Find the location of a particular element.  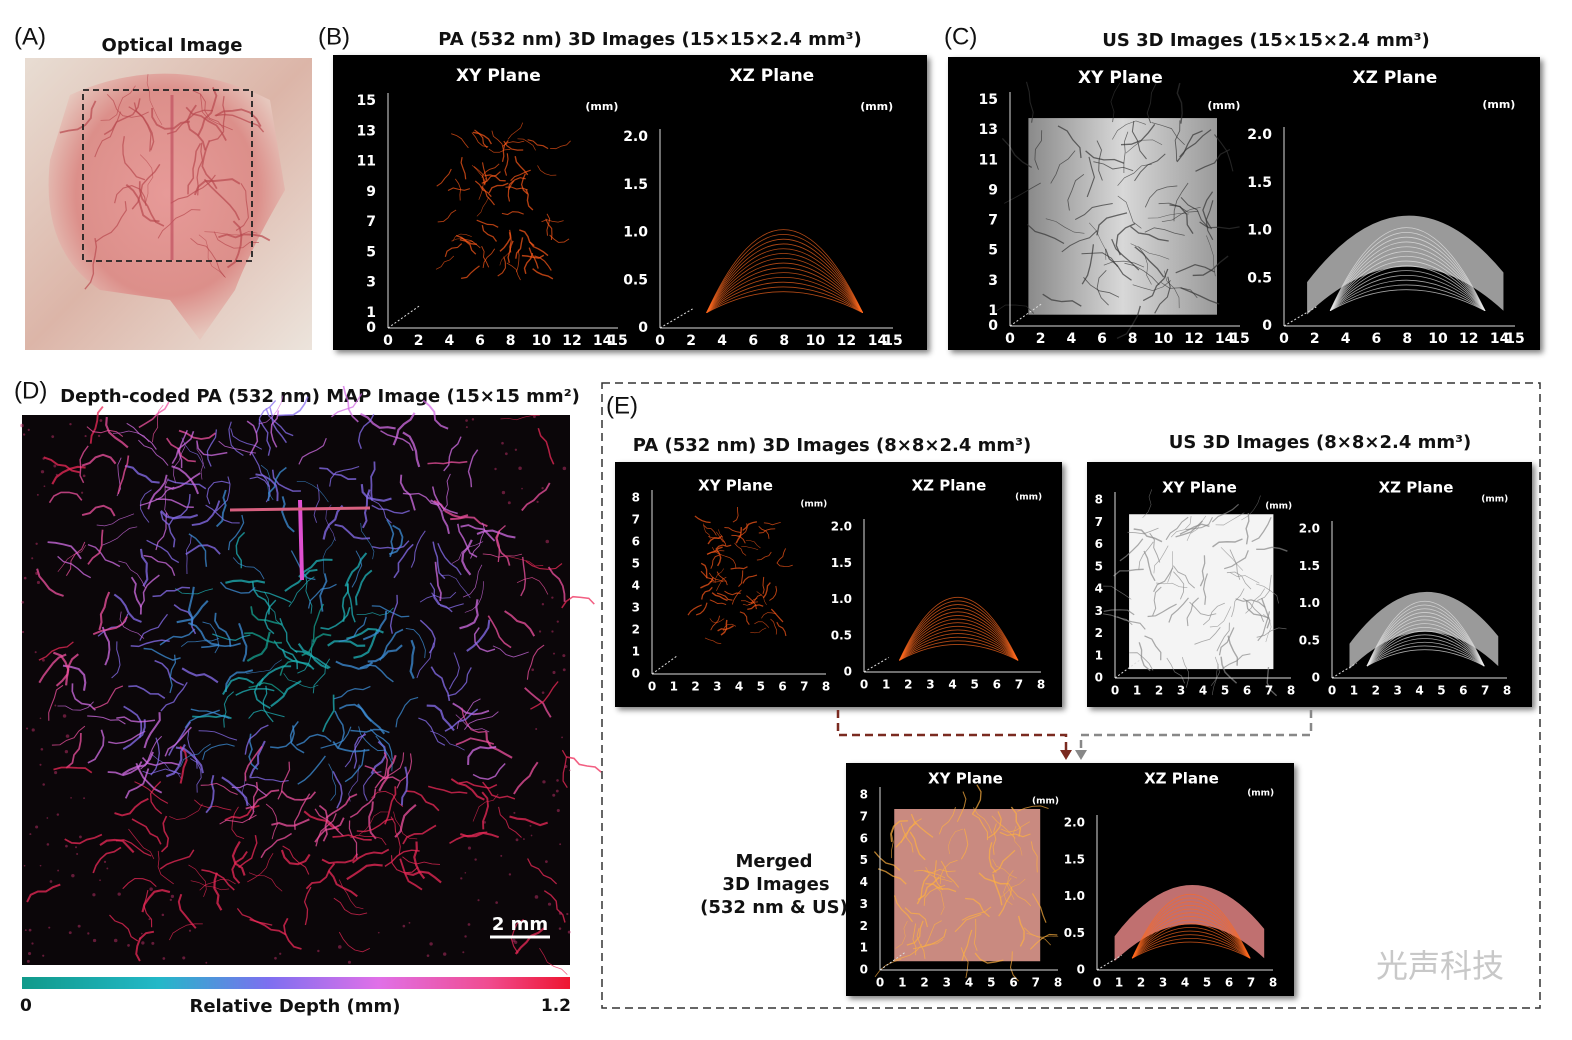

y-tick-label: 0.5 is located at coordinates (1074, 933).